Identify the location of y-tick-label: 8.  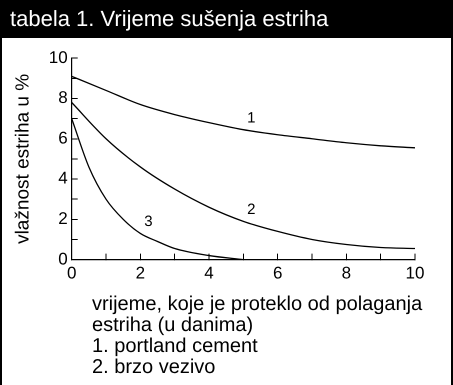
(63, 98).